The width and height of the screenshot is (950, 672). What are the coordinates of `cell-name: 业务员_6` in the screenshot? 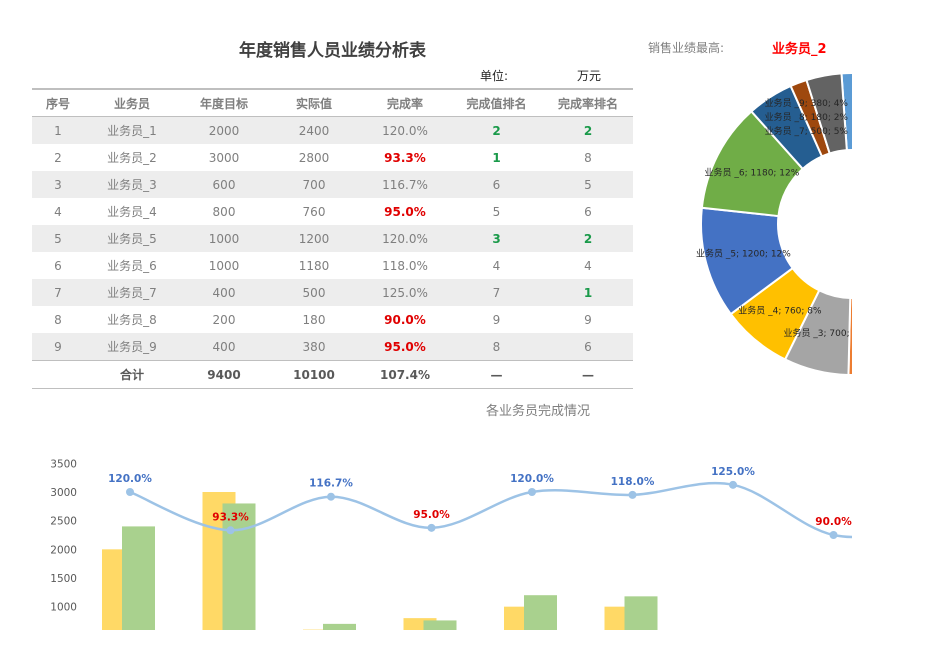 It's located at (132, 266).